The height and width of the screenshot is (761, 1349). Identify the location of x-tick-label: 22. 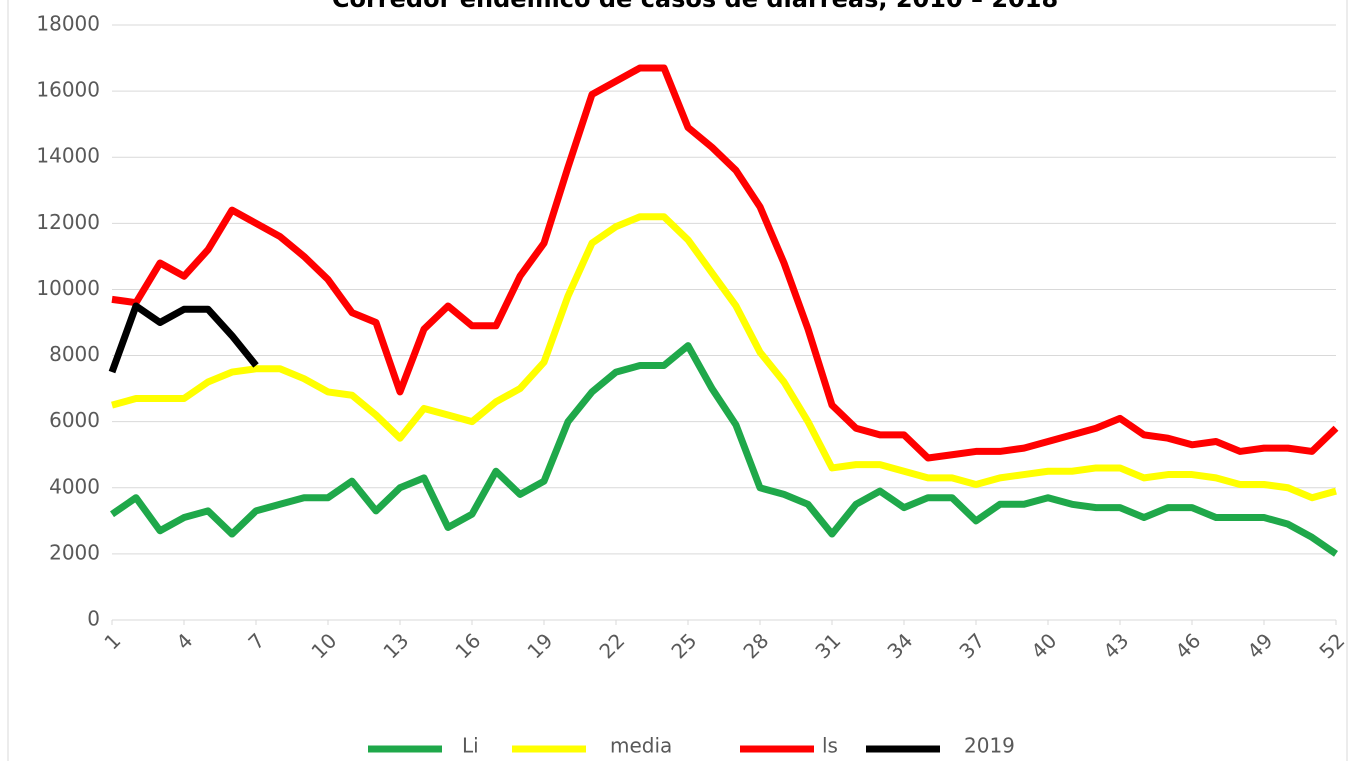
(611, 645).